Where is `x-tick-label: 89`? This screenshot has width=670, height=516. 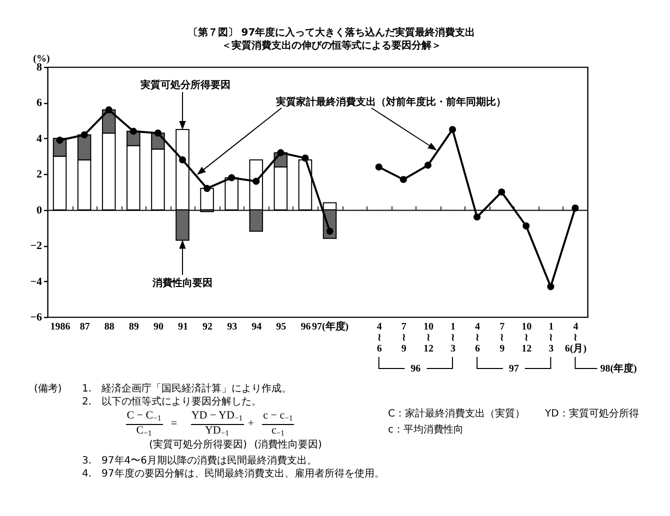
x-tick-label: 89 is located at coordinates (133, 327).